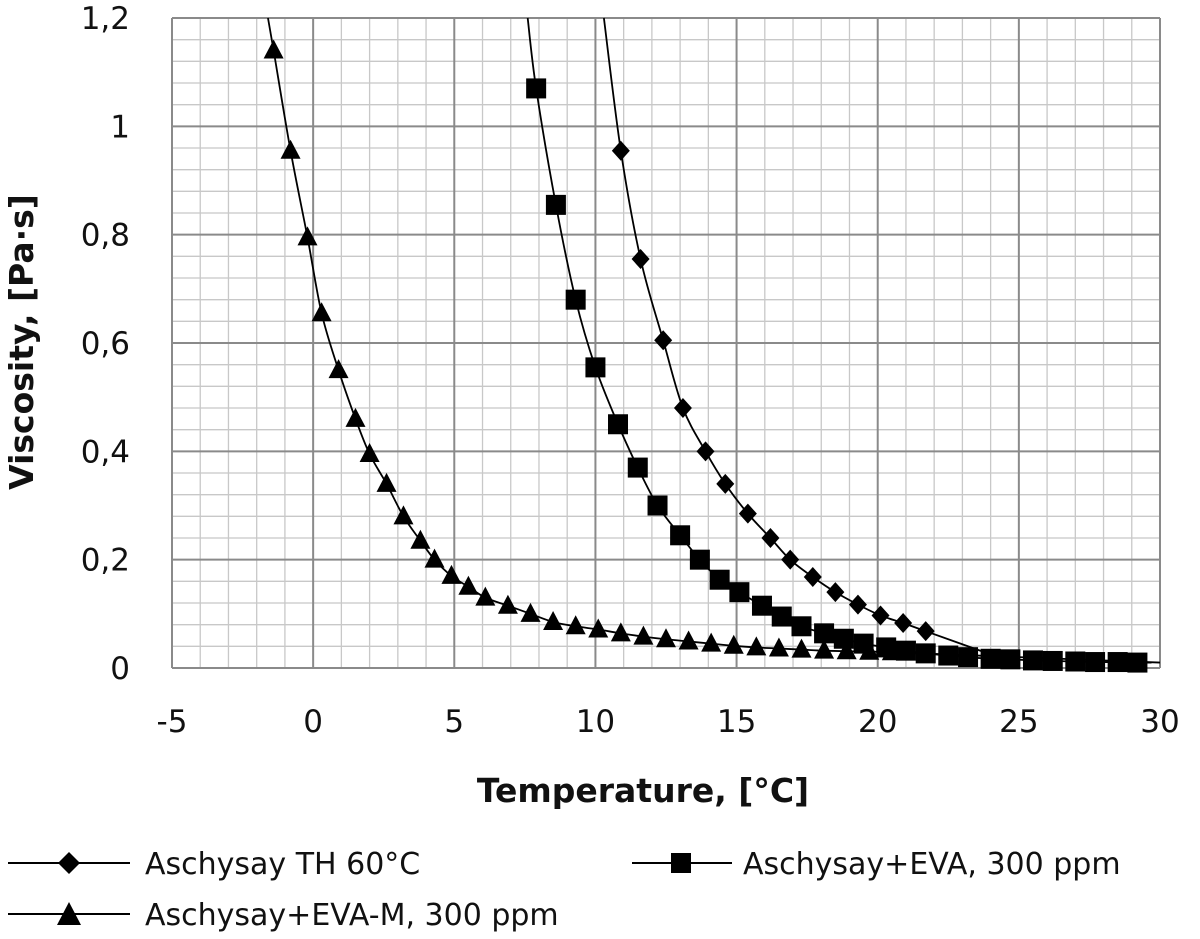  I want to click on legend-item-series-2: Aschysay+EVA, 300 ppm, so click(876, 864).